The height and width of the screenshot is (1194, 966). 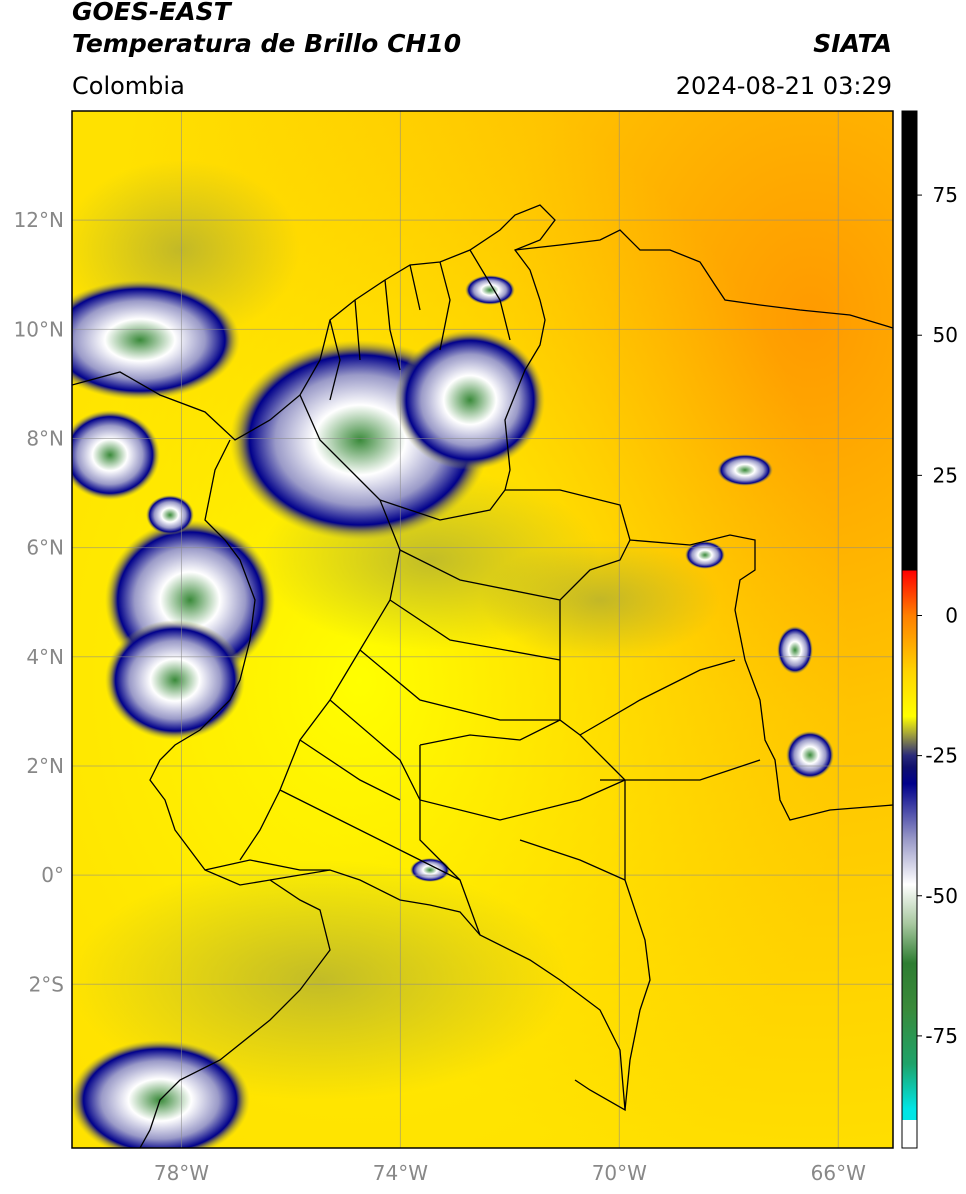 What do you see at coordinates (39, 220) in the screenshot?
I see `lat-tick-label: 12°N` at bounding box center [39, 220].